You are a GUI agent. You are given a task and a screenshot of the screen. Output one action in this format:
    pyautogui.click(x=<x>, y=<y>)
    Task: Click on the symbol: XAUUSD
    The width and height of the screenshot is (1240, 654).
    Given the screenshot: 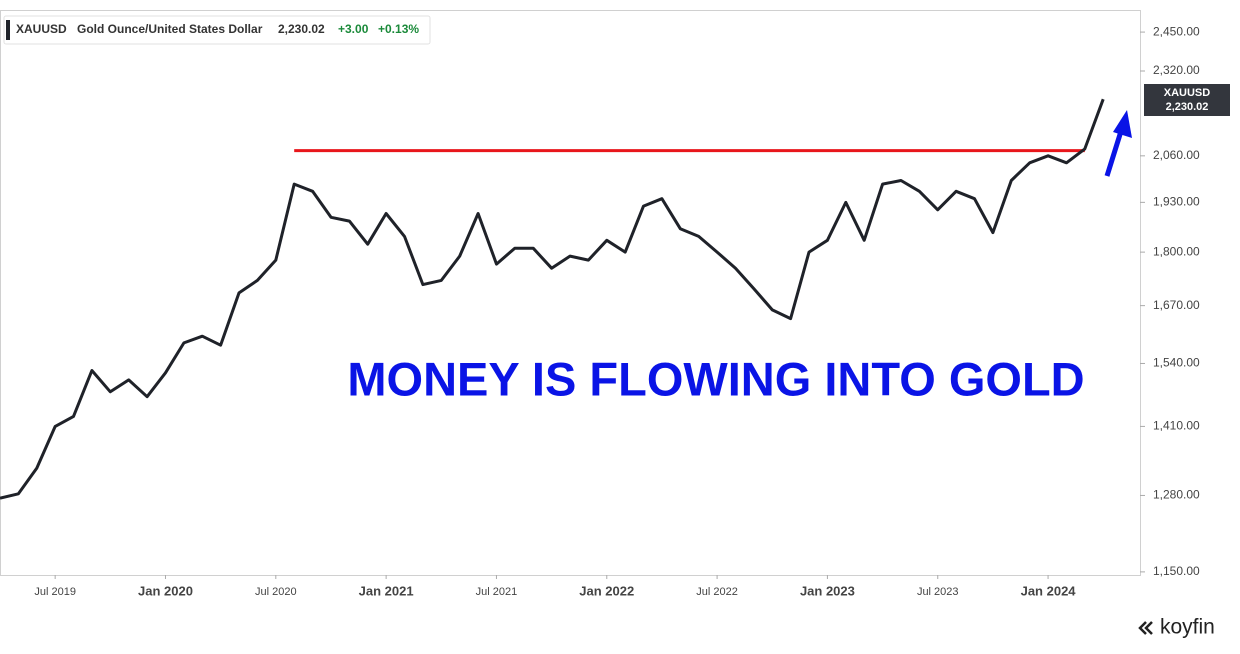 What is the action you would take?
    pyautogui.click(x=41, y=29)
    